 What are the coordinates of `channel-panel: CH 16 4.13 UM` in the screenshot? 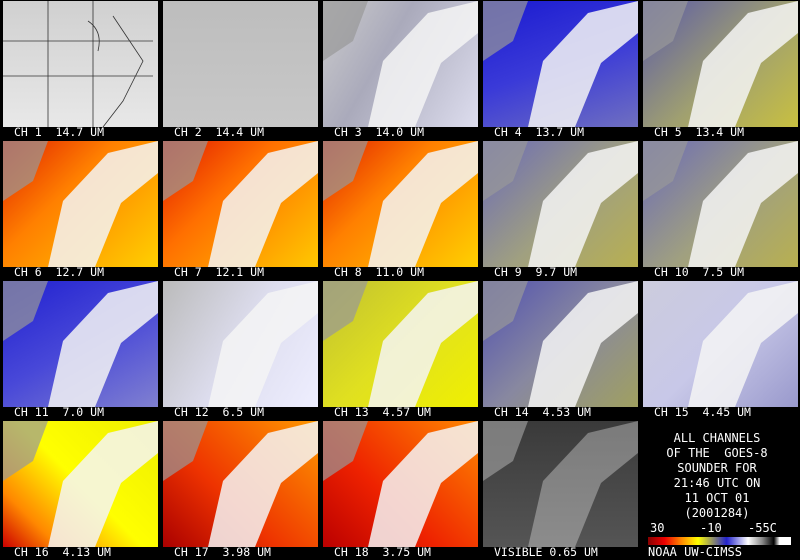 It's located at (80, 490).